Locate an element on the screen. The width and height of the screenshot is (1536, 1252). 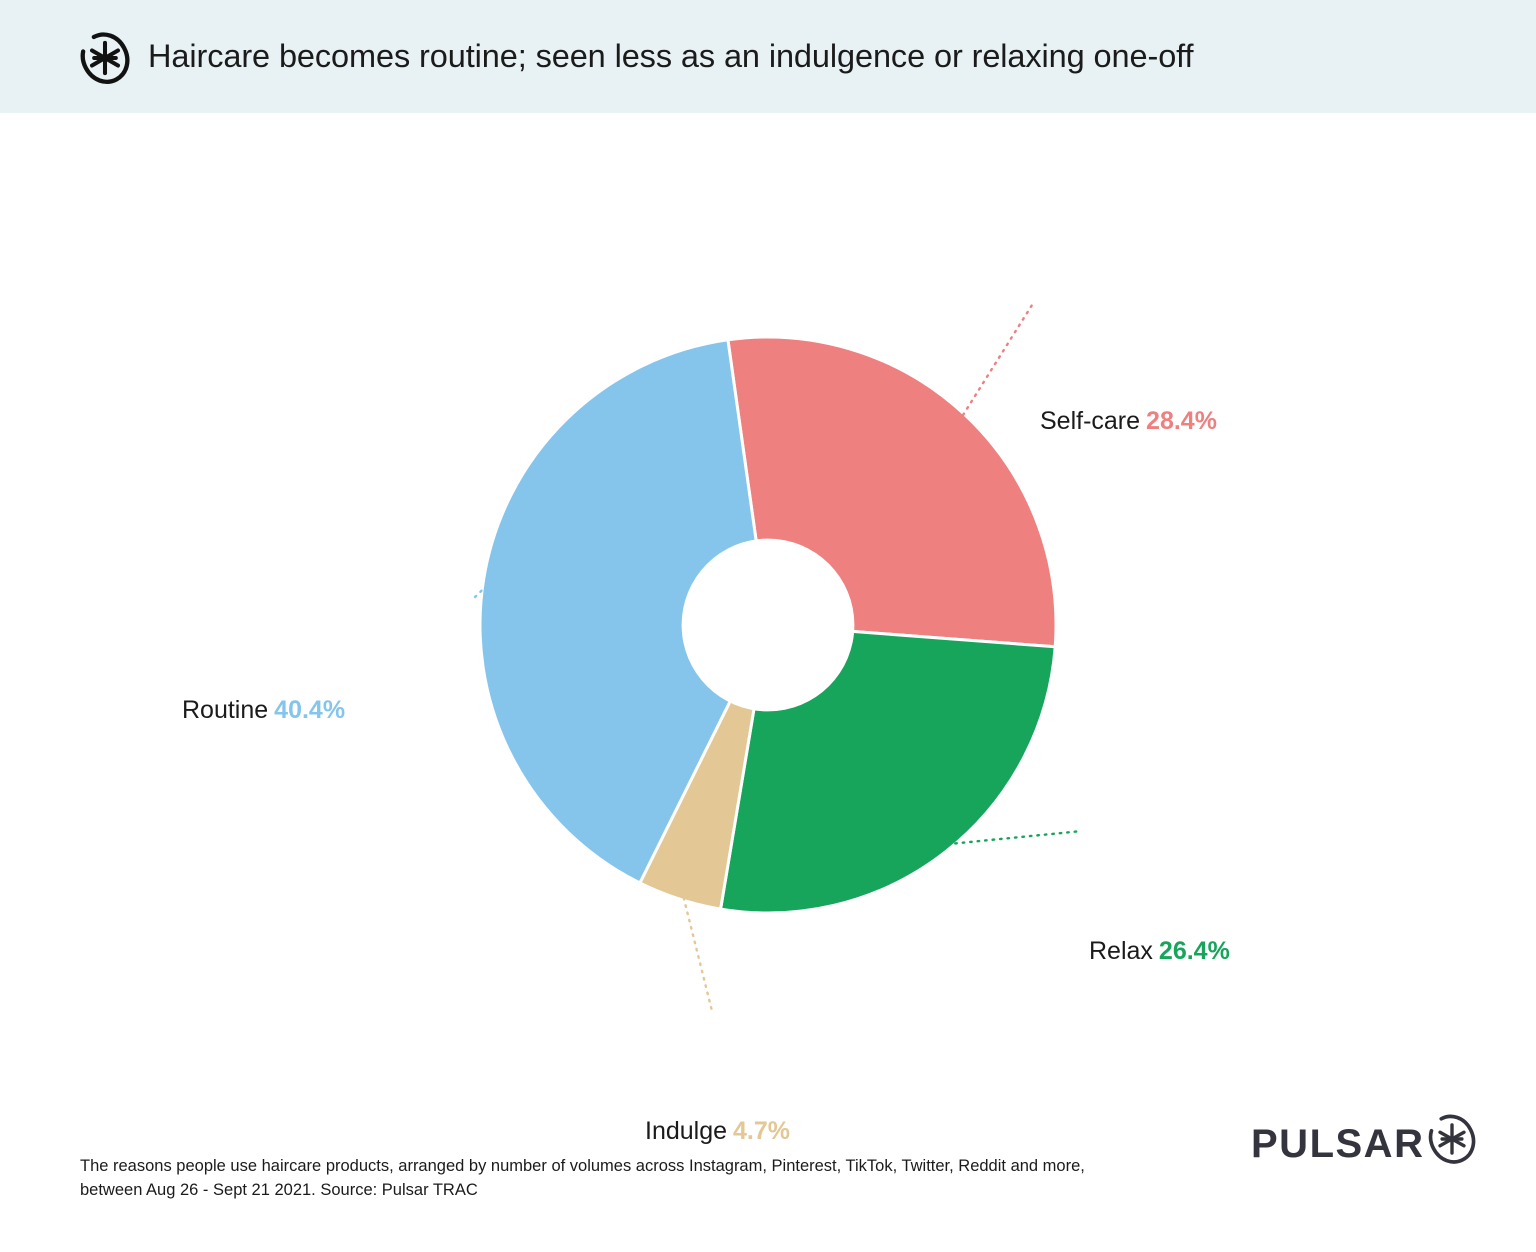
leader-line-self-care is located at coordinates (995, 363).